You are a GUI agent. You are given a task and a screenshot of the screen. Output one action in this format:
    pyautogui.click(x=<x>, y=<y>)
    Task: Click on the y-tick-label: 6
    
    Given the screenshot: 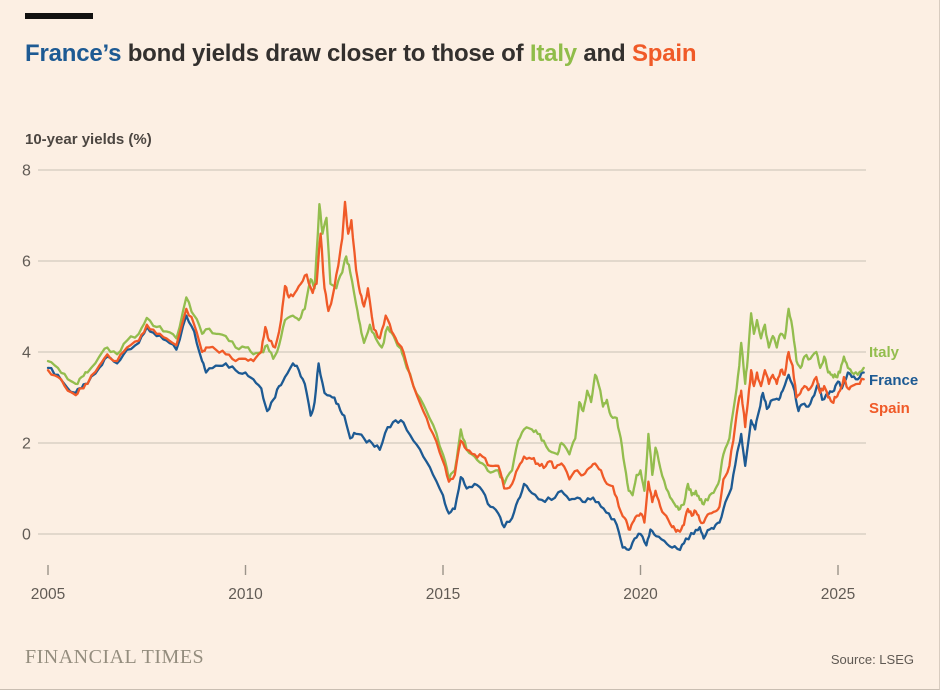 What is the action you would take?
    pyautogui.click(x=26, y=262)
    